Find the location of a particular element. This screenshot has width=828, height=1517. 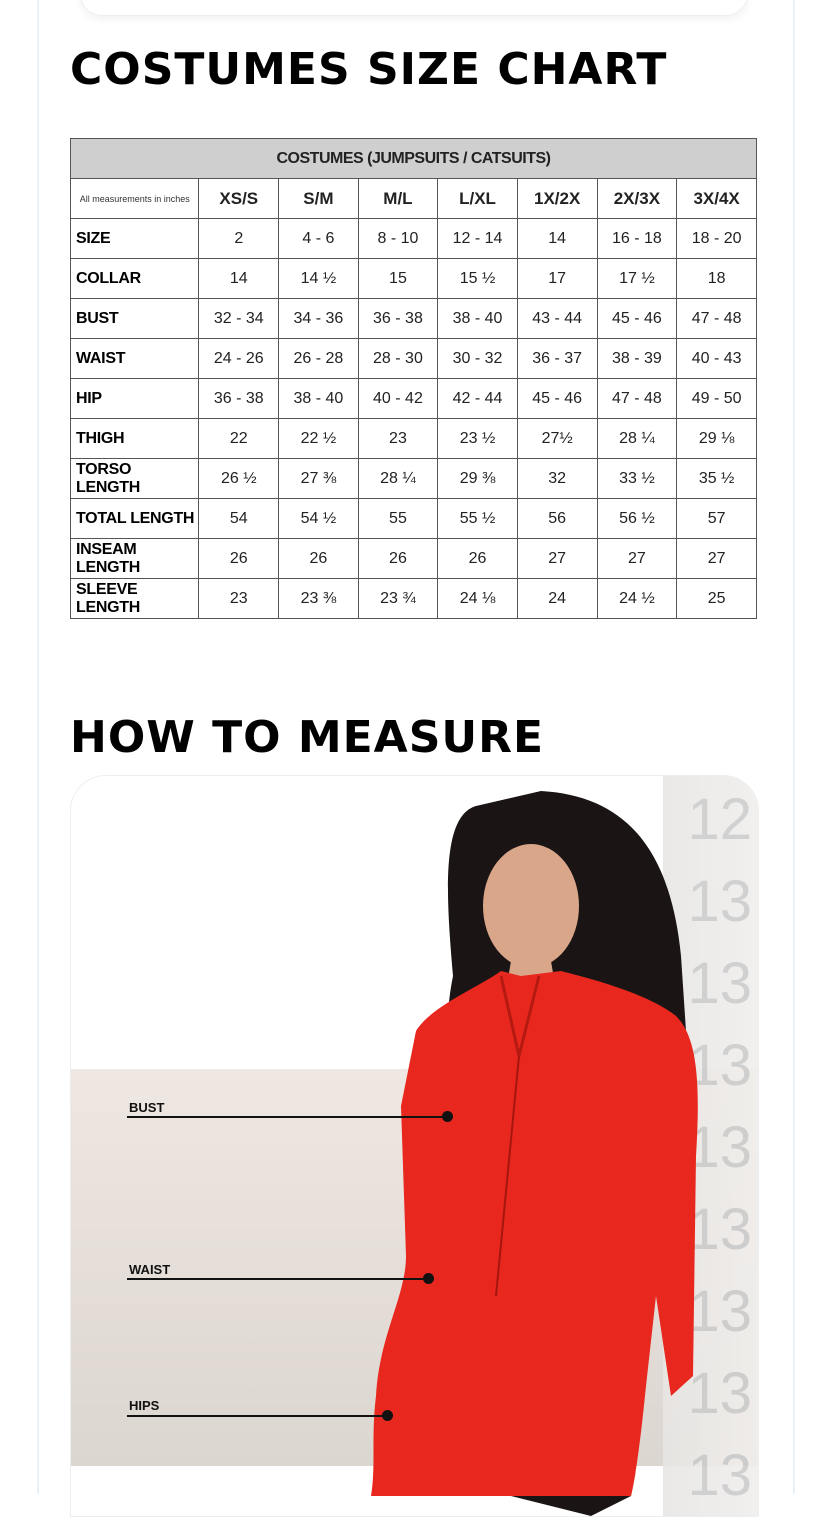

table-cell: 47 - 48 is located at coordinates (637, 398).